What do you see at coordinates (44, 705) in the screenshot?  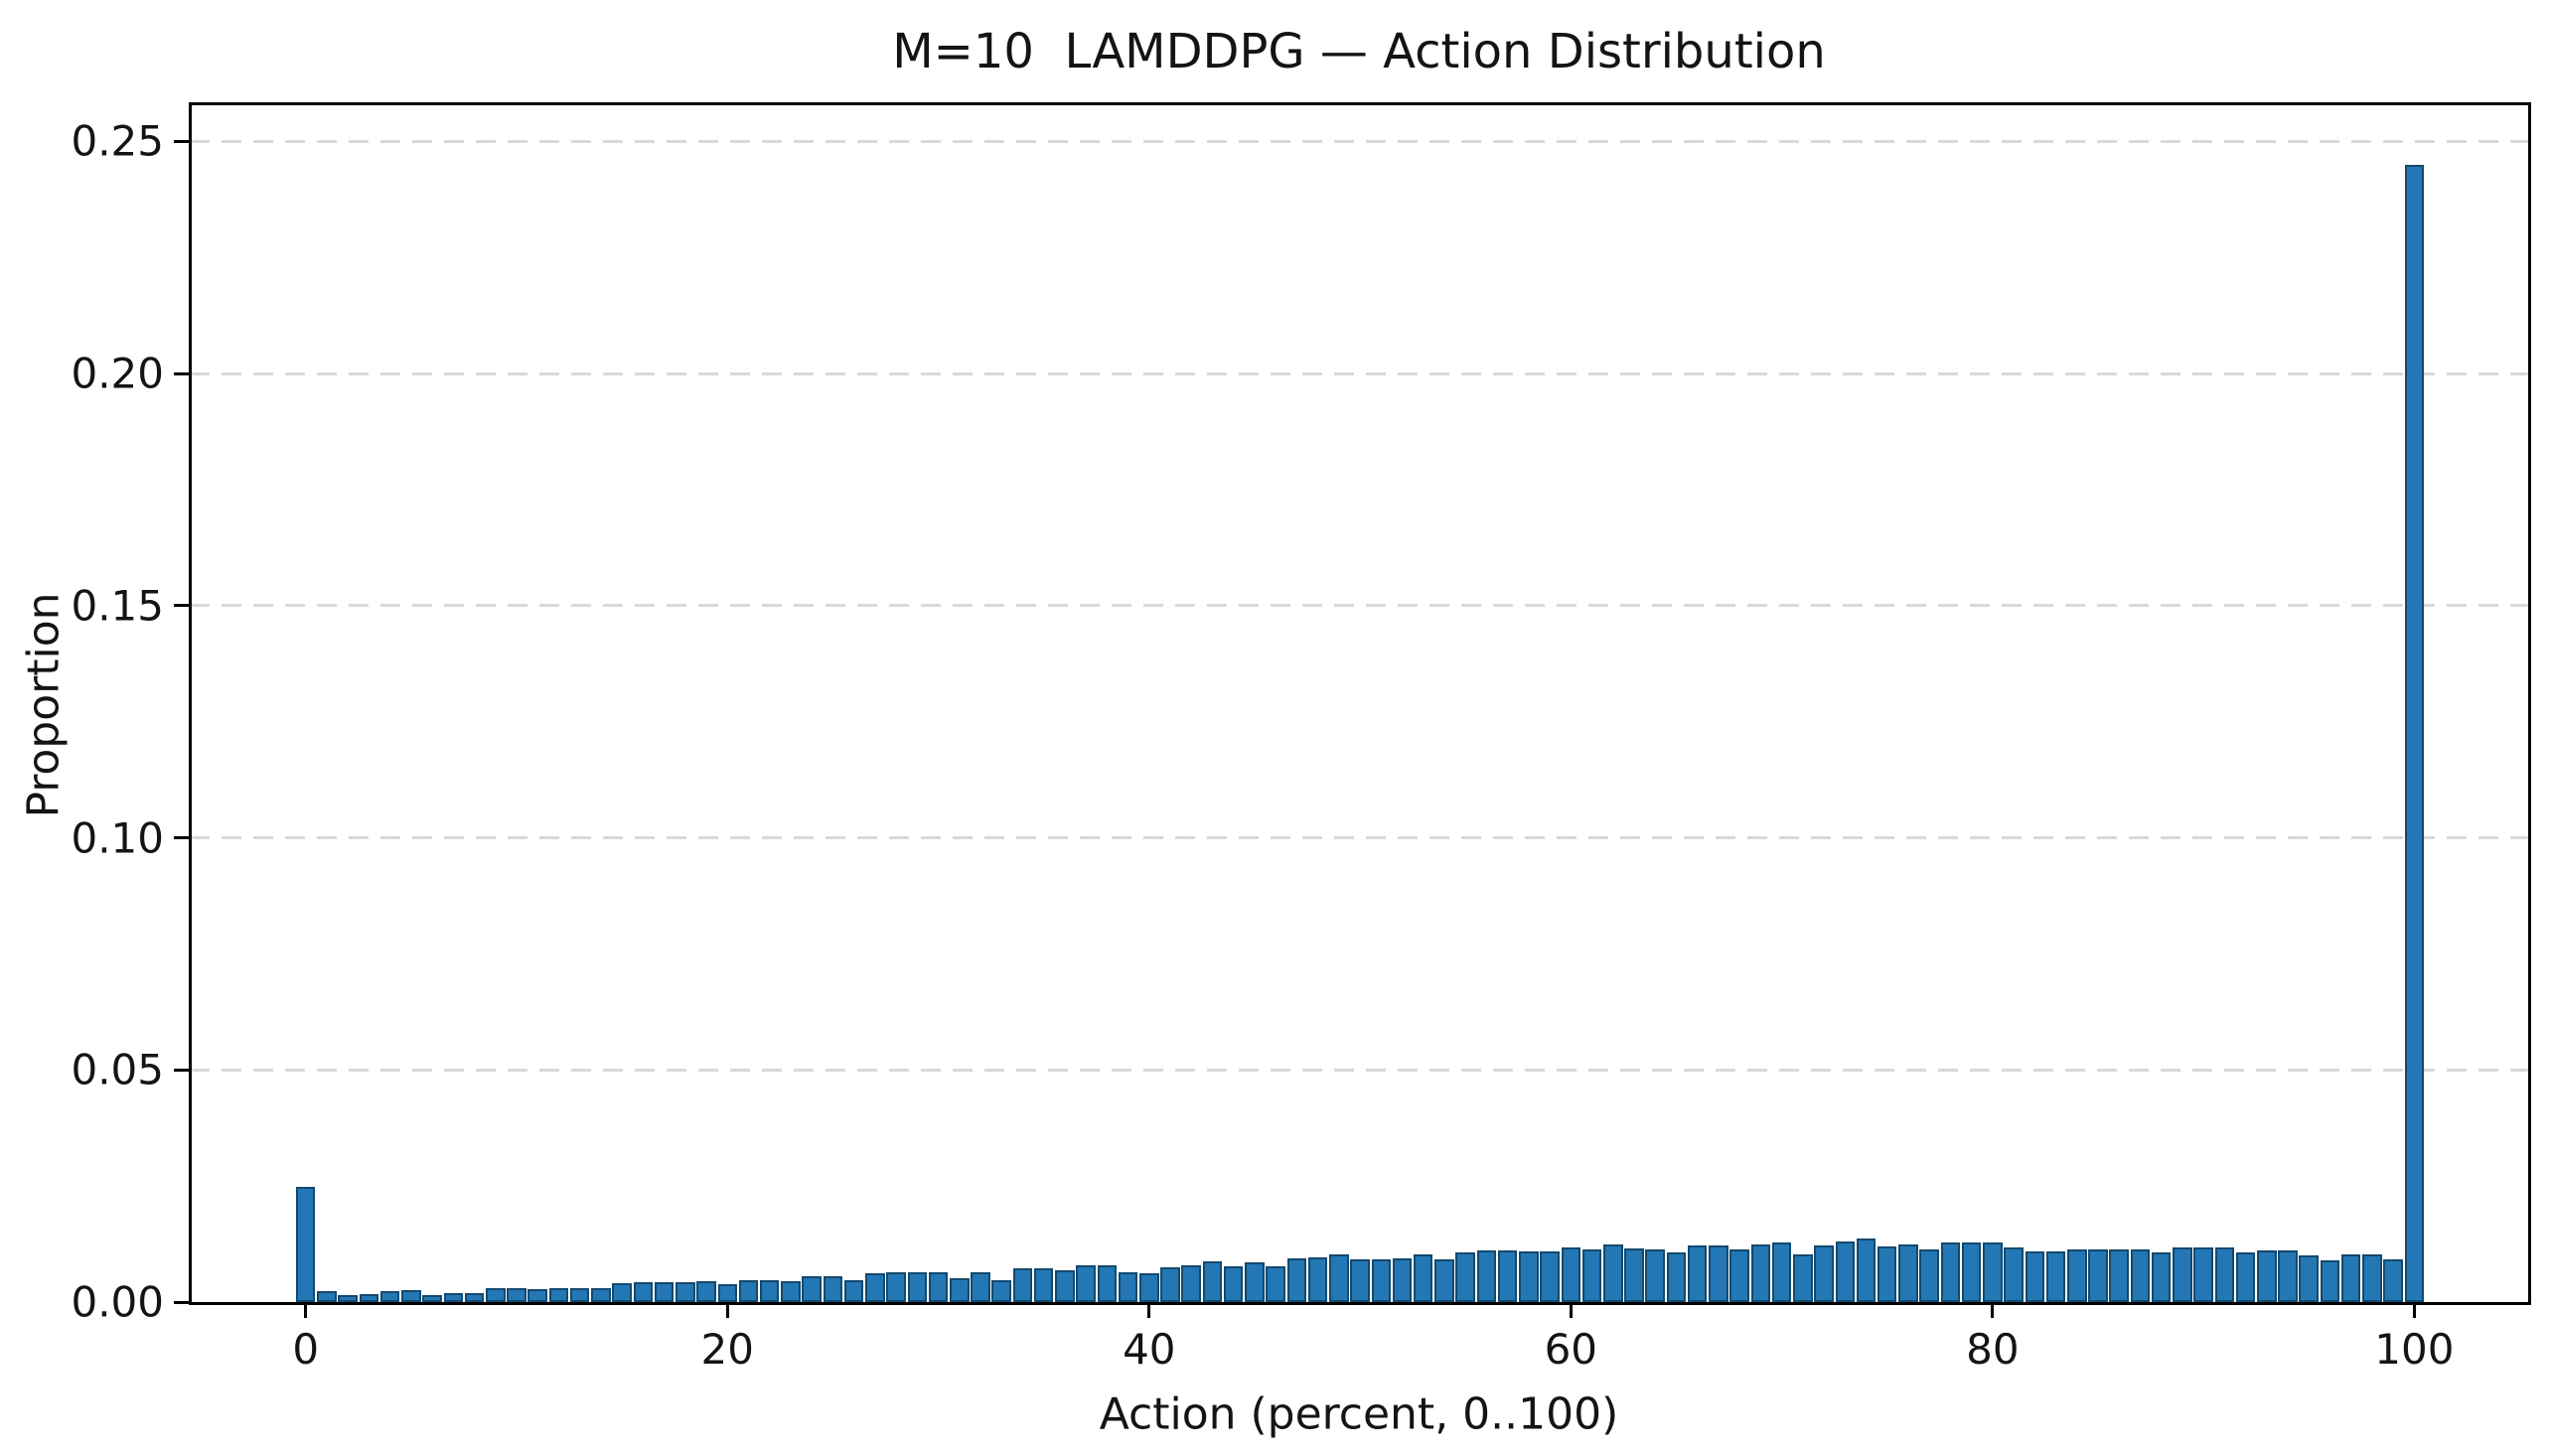 I see `y-axis-label: Proportion` at bounding box center [44, 705].